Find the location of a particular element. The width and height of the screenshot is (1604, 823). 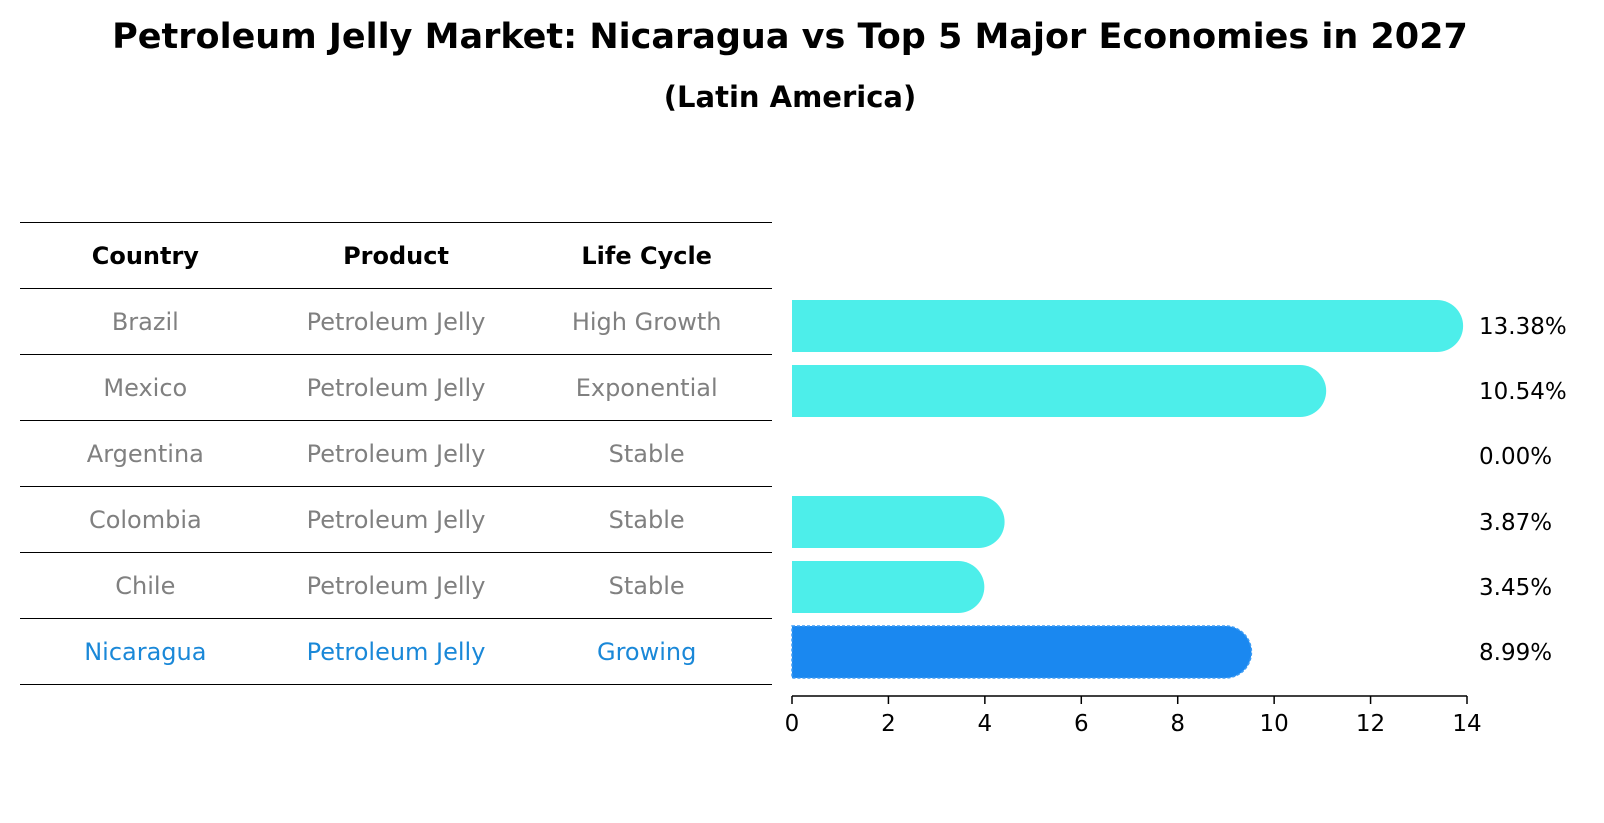

country-cell: Brazil is located at coordinates (145, 321).